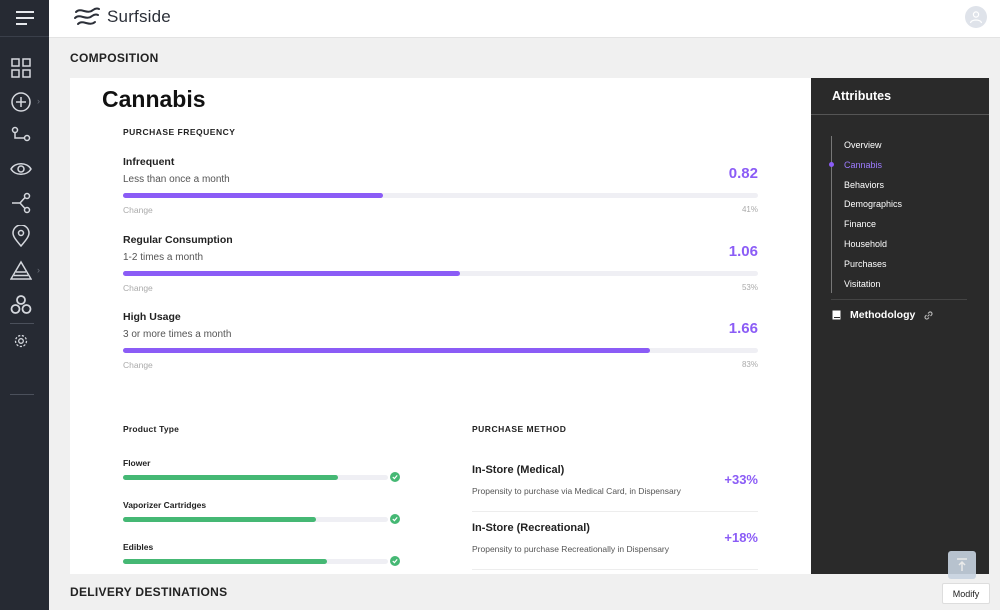 This screenshot has width=1000, height=610. What do you see at coordinates (743, 328) in the screenshot?
I see `frequency-value: 1.66` at bounding box center [743, 328].